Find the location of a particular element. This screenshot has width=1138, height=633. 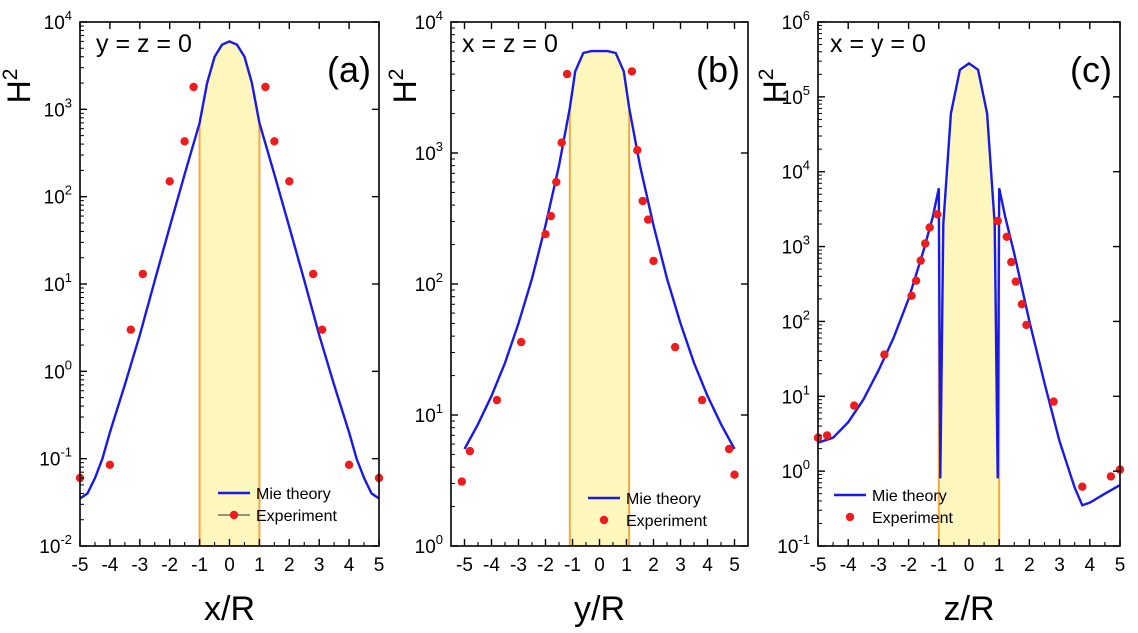

condition-label: x = y = 0 is located at coordinates (878, 44).